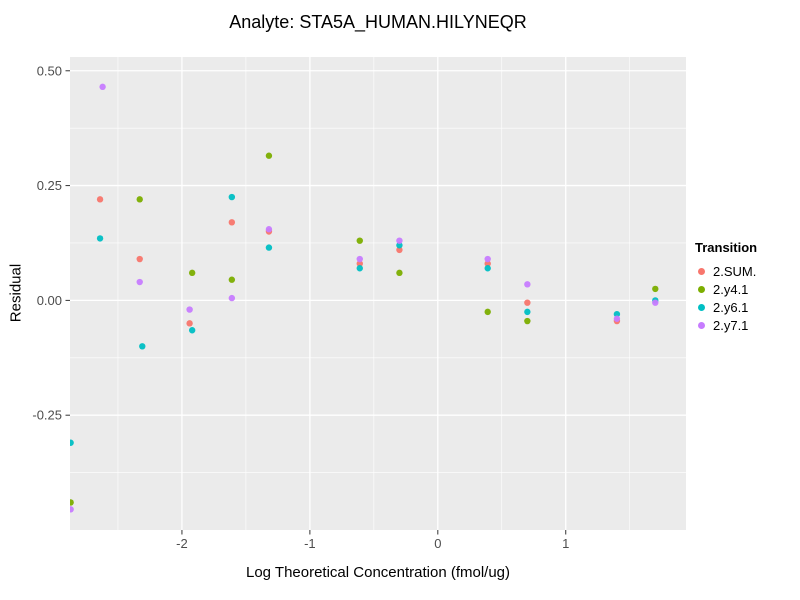  I want to click on x-tick-label: -1, so click(310, 543).